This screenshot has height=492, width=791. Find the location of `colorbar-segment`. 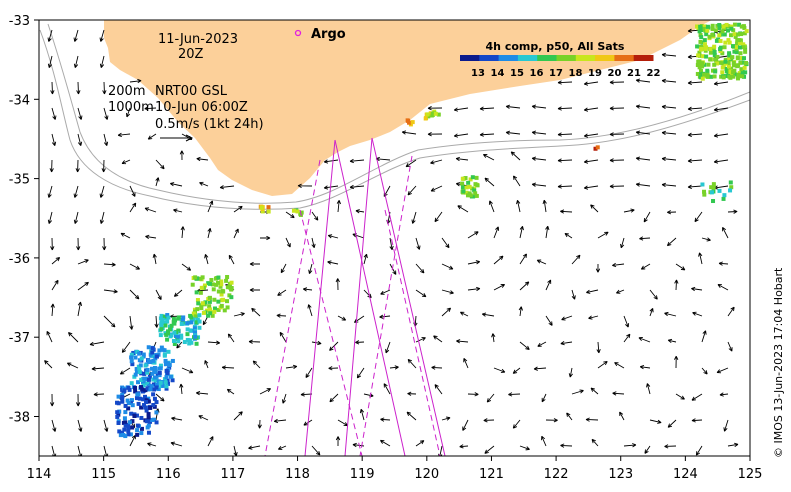

colorbar-segment is located at coordinates (624, 58).